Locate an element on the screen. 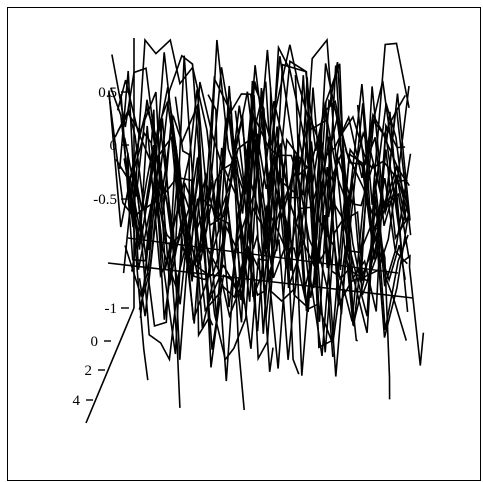  z-tick-label: 0 is located at coordinates (114, 146).